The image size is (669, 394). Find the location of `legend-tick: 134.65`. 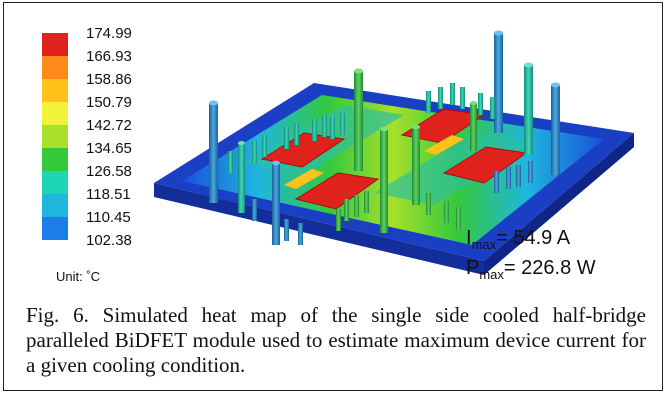

legend-tick: 134.65 is located at coordinates (109, 148).